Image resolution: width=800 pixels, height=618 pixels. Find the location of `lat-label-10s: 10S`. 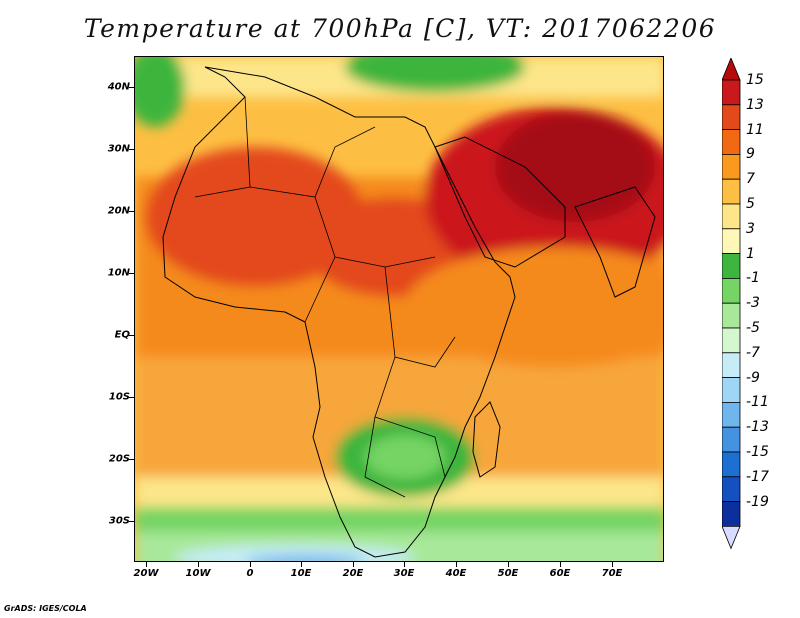

lat-label-10s: 10S is located at coordinates (119, 397).